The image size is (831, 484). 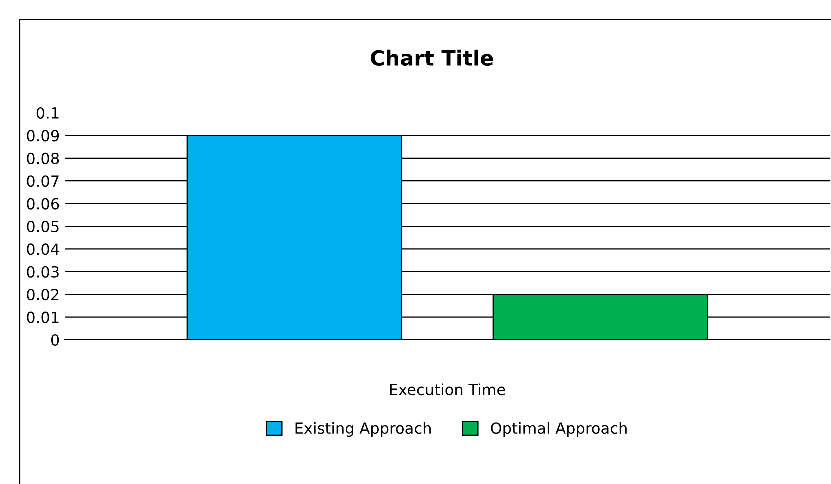 I want to click on y-tick-label: 0, so click(x=55, y=340).